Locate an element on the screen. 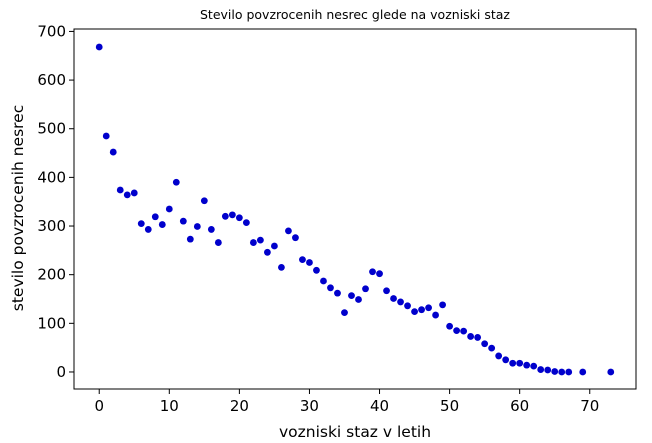  x-tick-label: 30 is located at coordinates (309, 406).